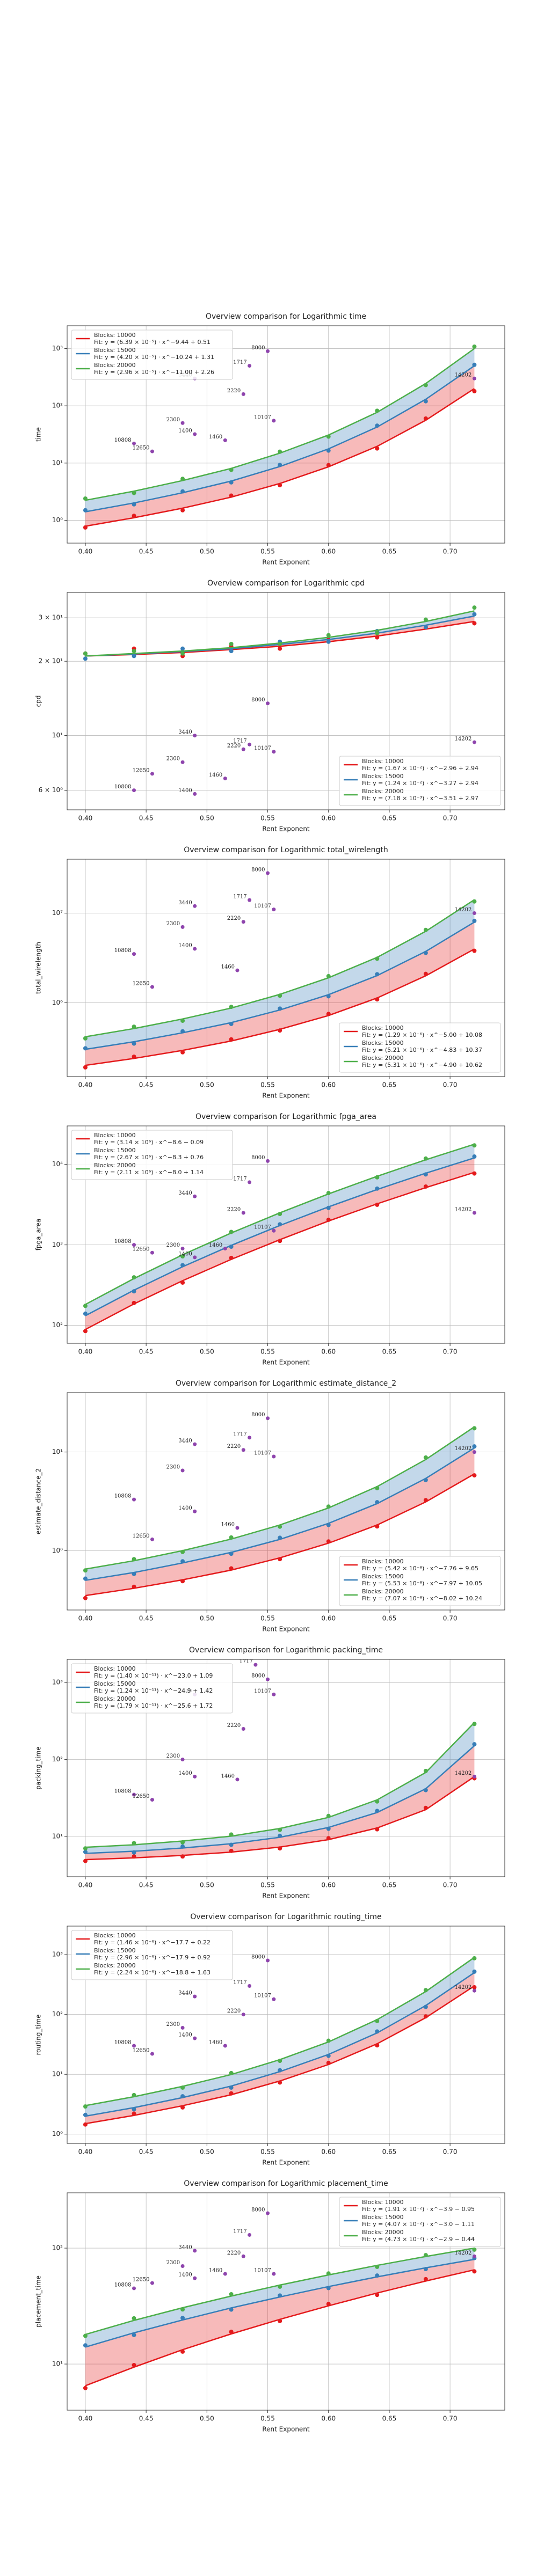 The image size is (537, 2576). What do you see at coordinates (51, 661) in the screenshot?
I see `y-tick-label: 2 × 10¹` at bounding box center [51, 661].